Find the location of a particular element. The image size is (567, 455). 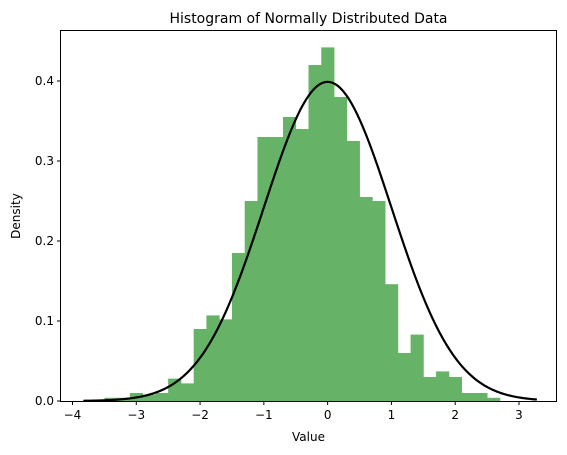

x-axis-label: Value is located at coordinates (308, 437).